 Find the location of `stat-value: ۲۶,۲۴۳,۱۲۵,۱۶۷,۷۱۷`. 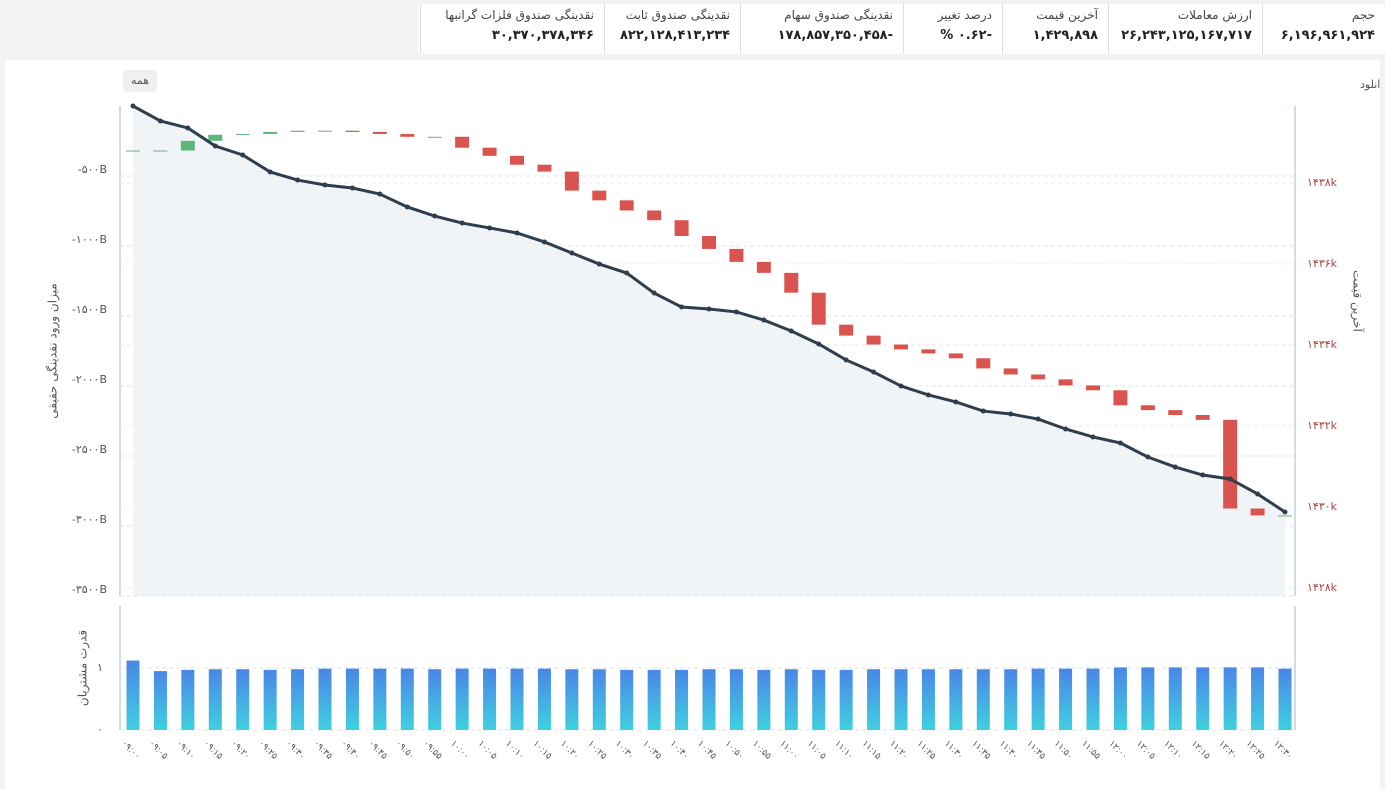

stat-value: ۲۶,۲۴۳,۱۲۵,۱۶۷,۷۱۷ is located at coordinates (1186, 35).